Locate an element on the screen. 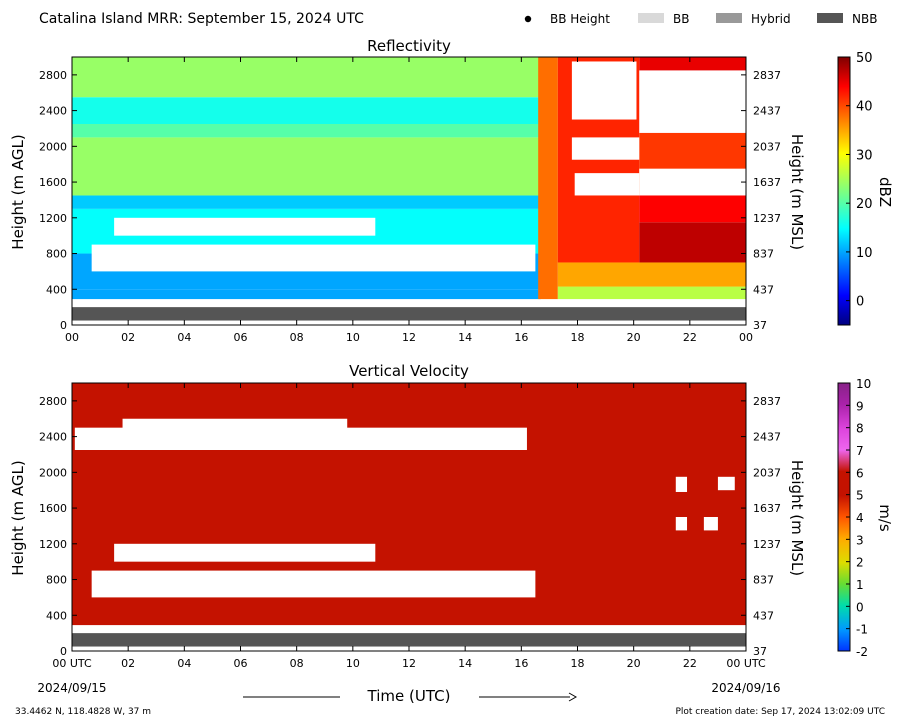  velocity-title: Vertical Velocity is located at coordinates (409, 371).